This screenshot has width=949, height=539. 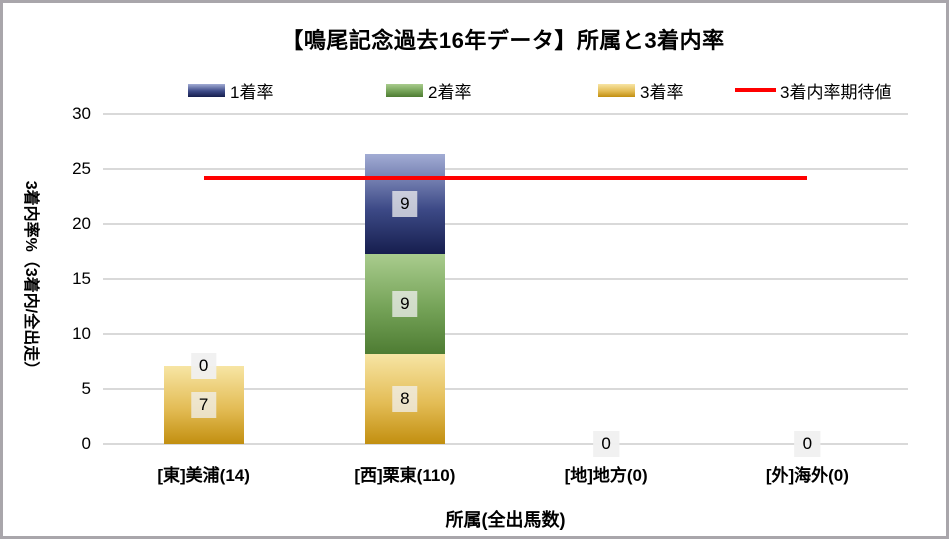 I want to click on y-tick-label: 5, so click(x=86, y=388).